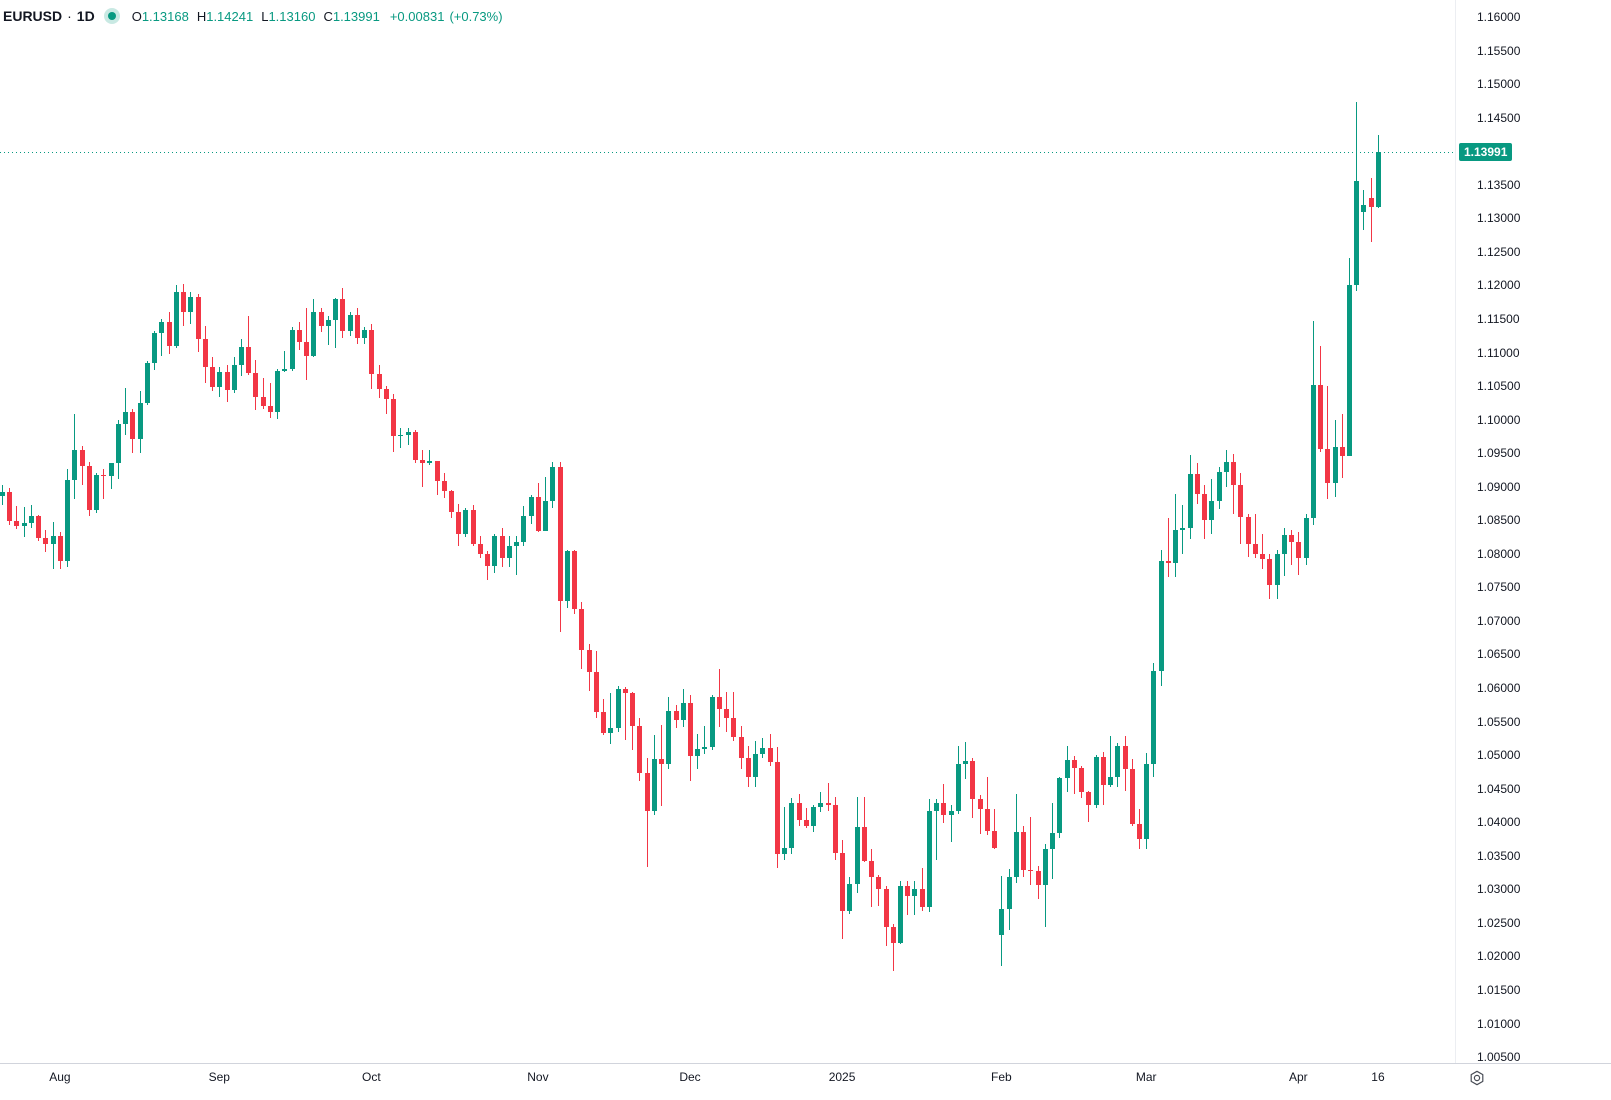 This screenshot has height=1100, width=1611. I want to click on price-tick-label: 1.07000, so click(1499, 620).